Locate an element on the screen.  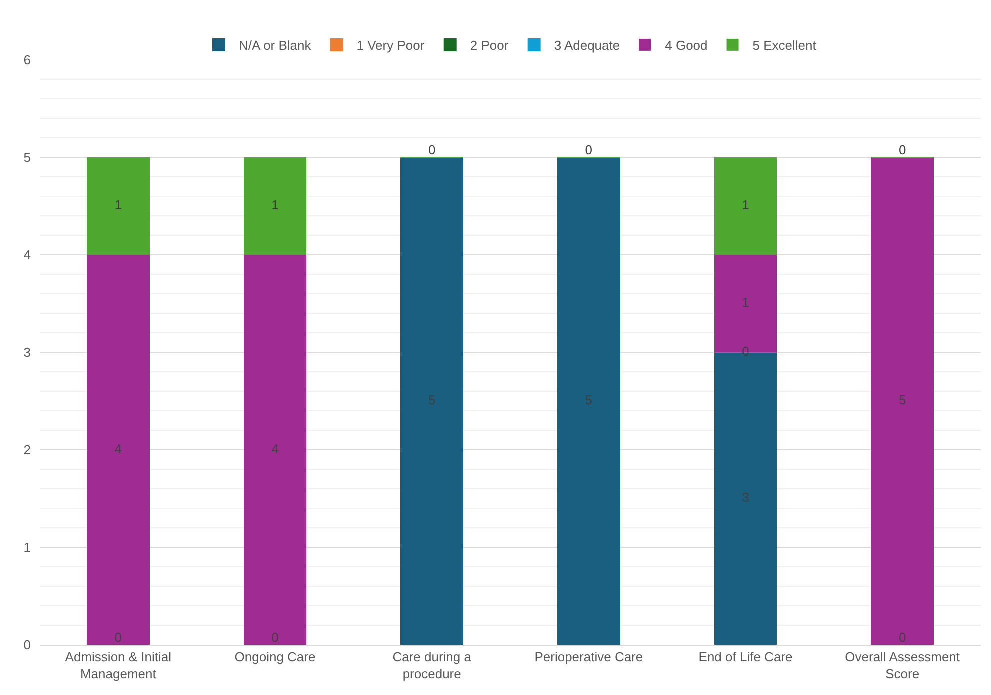
y-tick-label: 6 is located at coordinates (27, 60).